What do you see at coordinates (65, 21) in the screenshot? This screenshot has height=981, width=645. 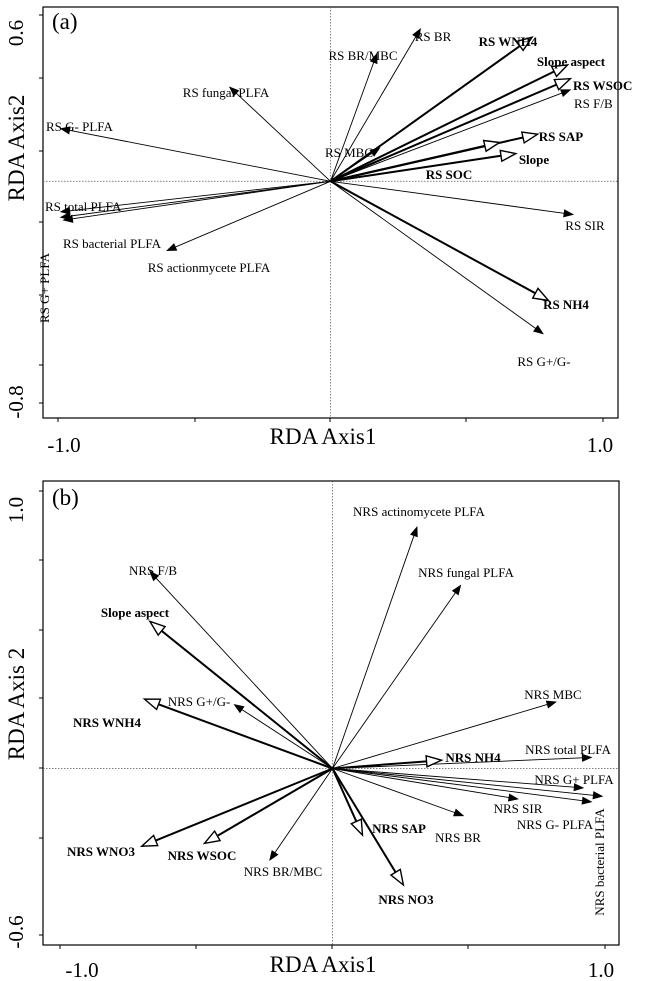 I see `a-panel-label: (a)` at bounding box center [65, 21].